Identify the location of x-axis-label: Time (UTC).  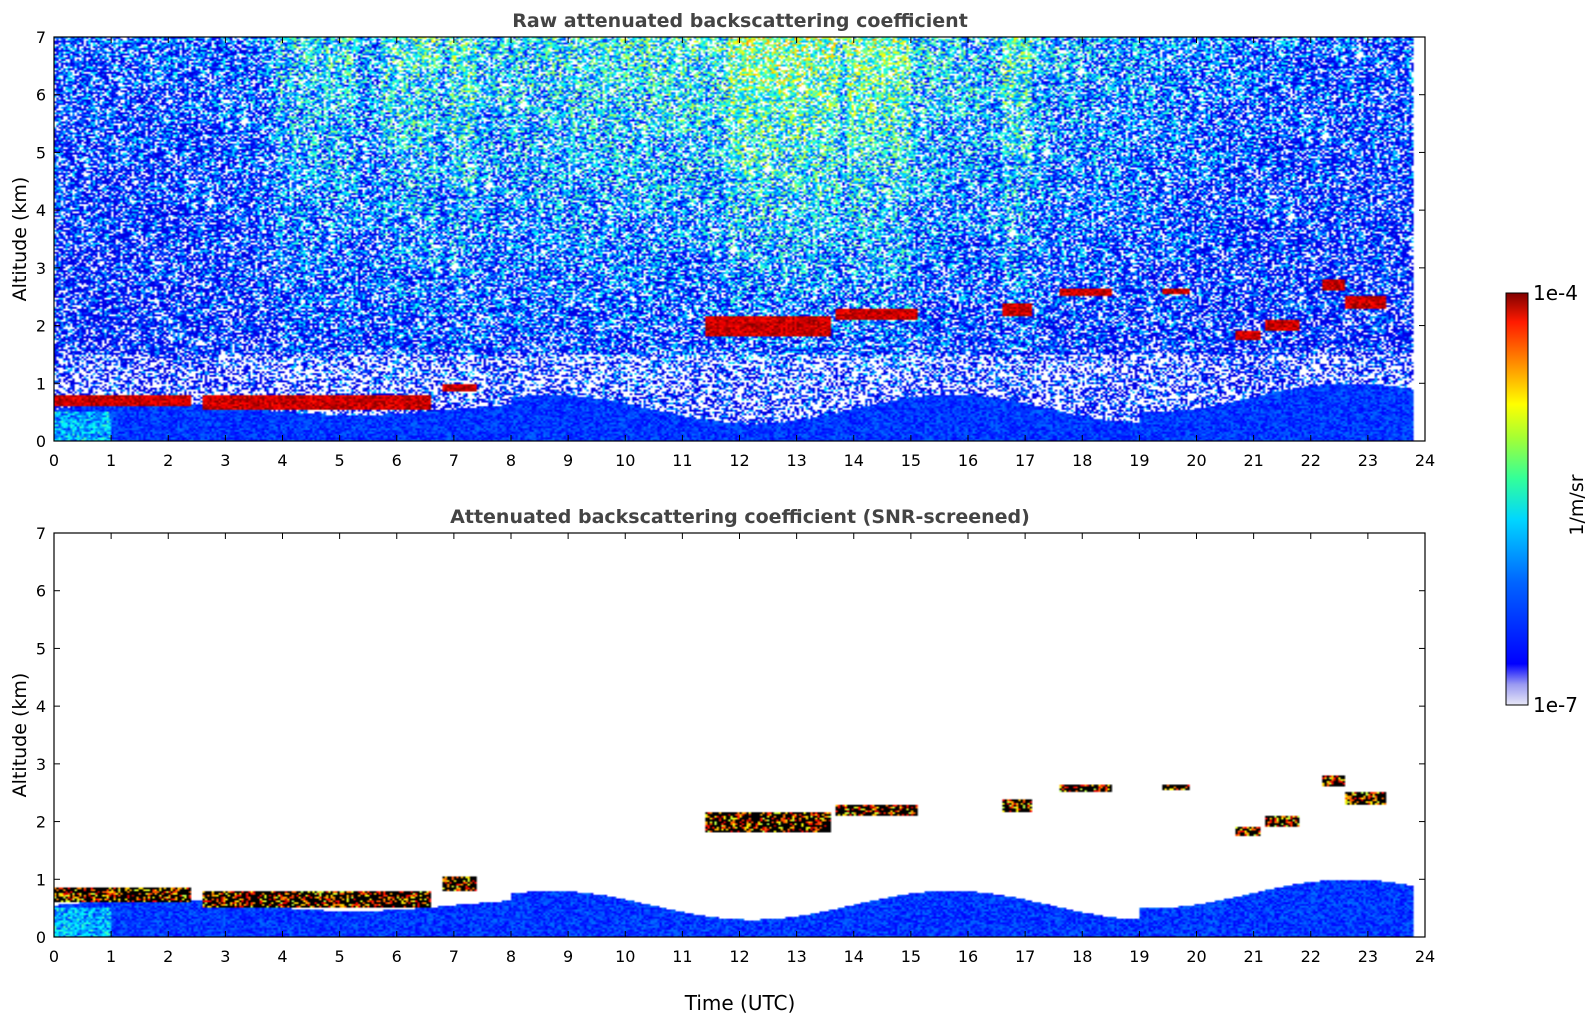
(740, 1003).